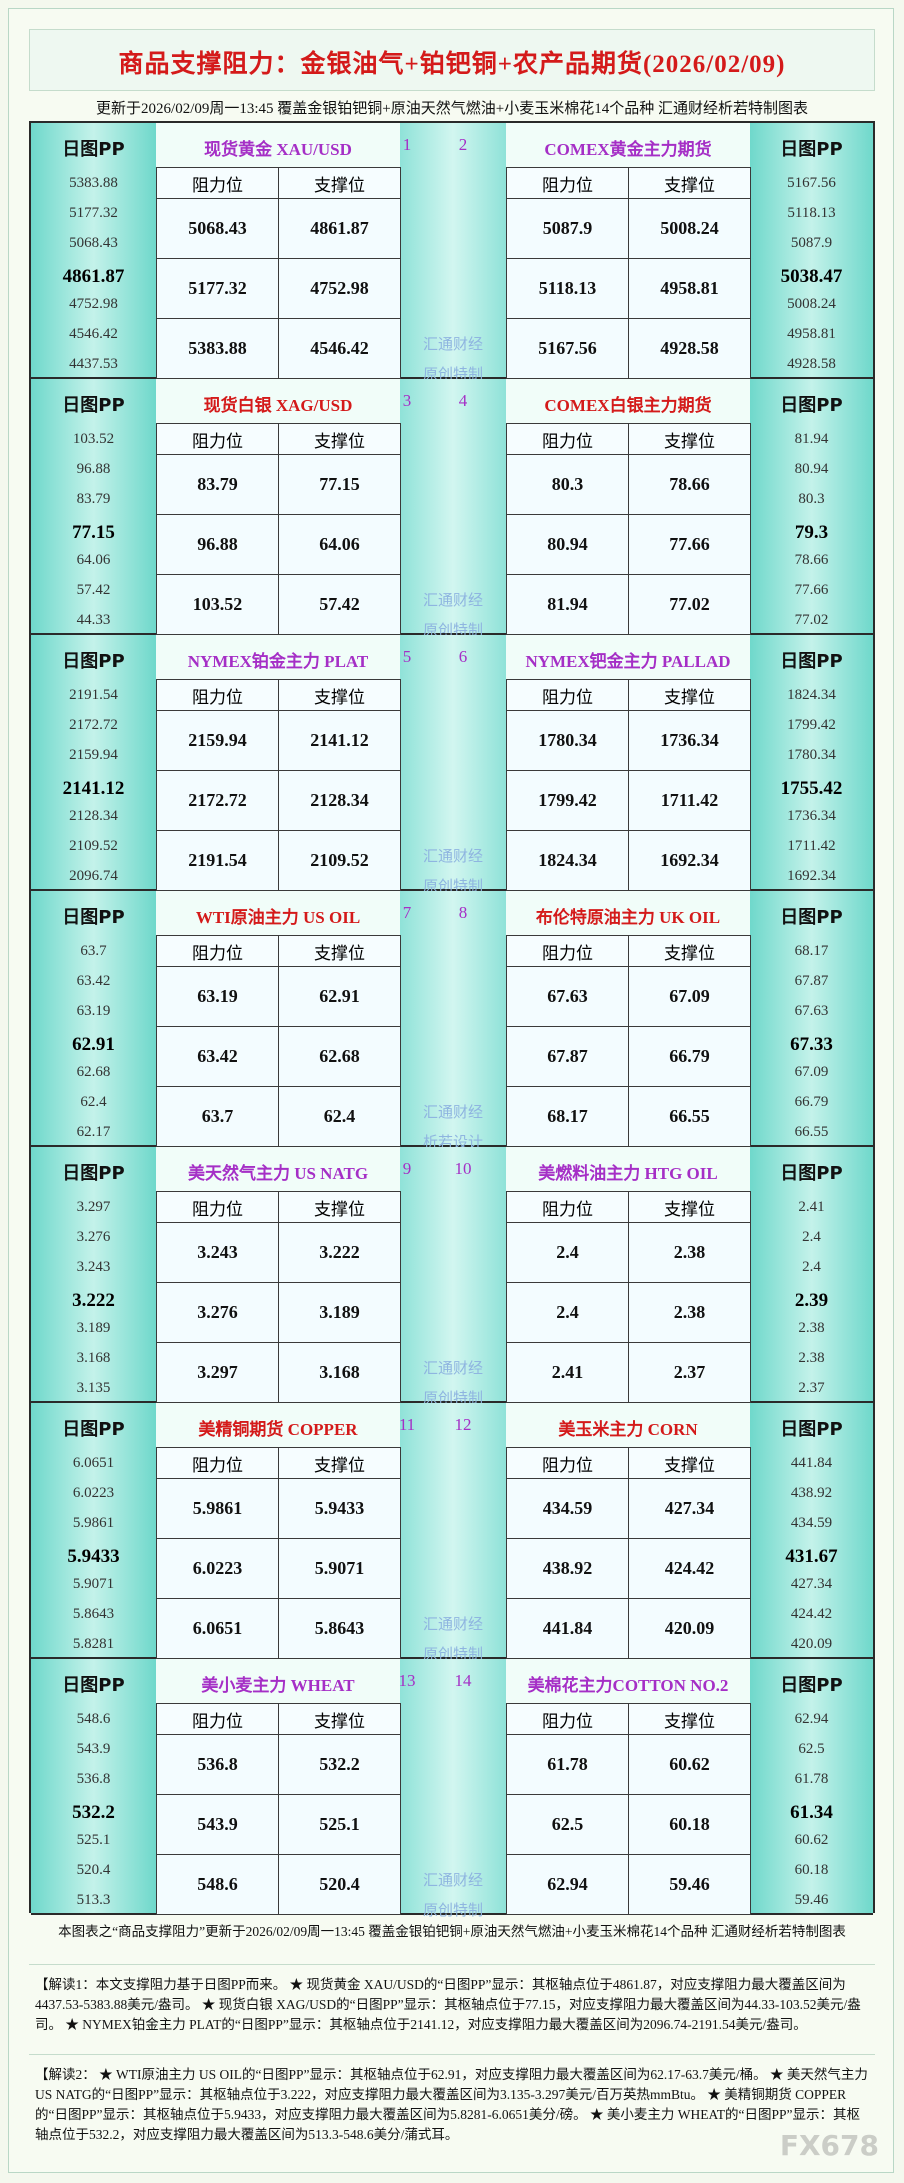  Describe the element at coordinates (93, 1102) in the screenshot. I see `ladder-value: 62.4` at that location.